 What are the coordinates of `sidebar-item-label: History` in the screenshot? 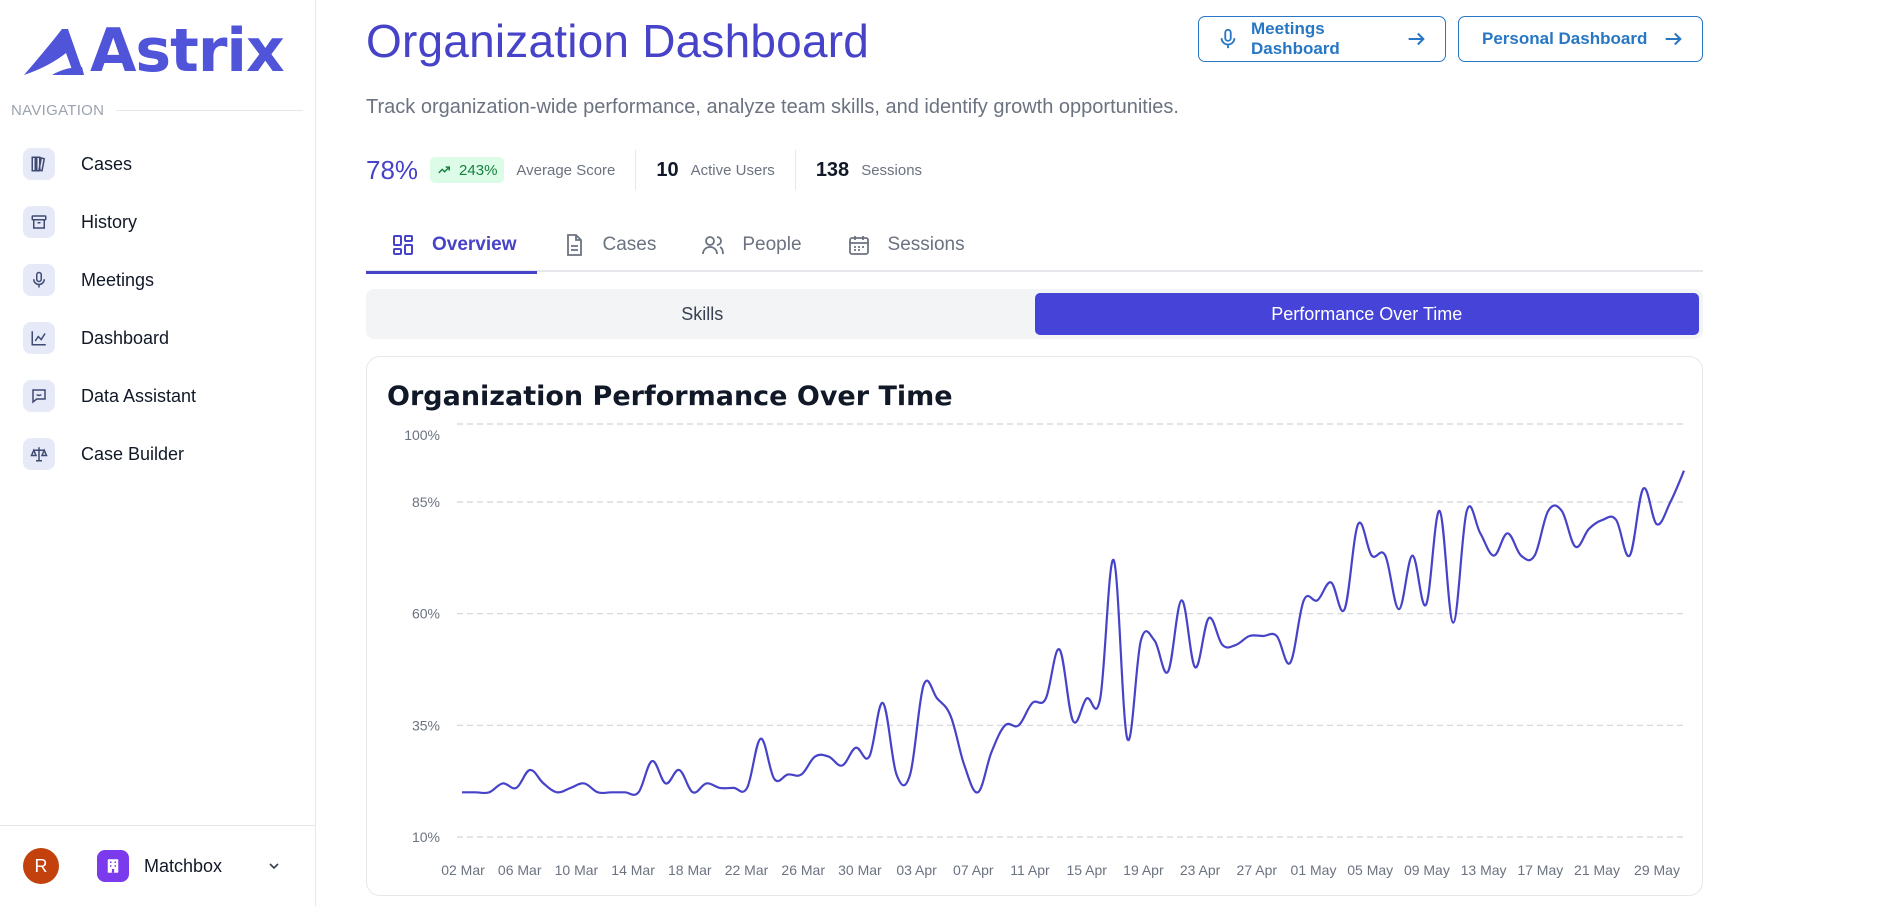 It's located at (109, 221).